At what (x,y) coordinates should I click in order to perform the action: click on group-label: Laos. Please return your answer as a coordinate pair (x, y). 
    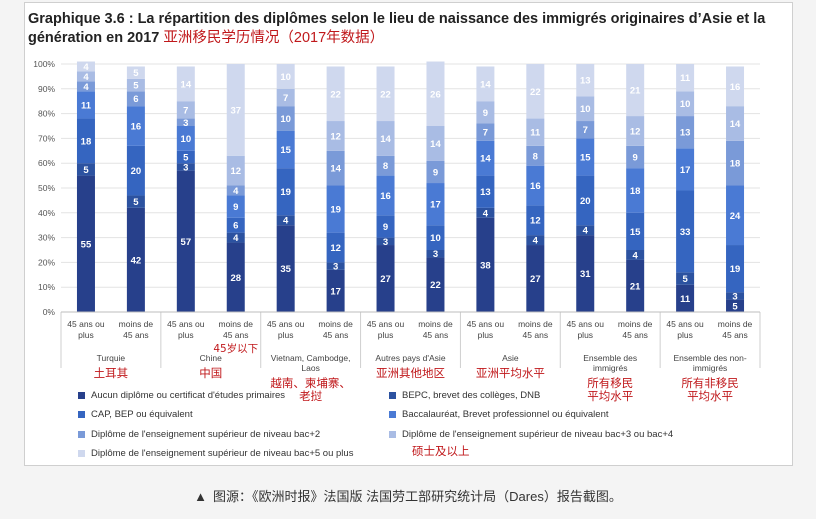
    Looking at the image, I should click on (310, 368).